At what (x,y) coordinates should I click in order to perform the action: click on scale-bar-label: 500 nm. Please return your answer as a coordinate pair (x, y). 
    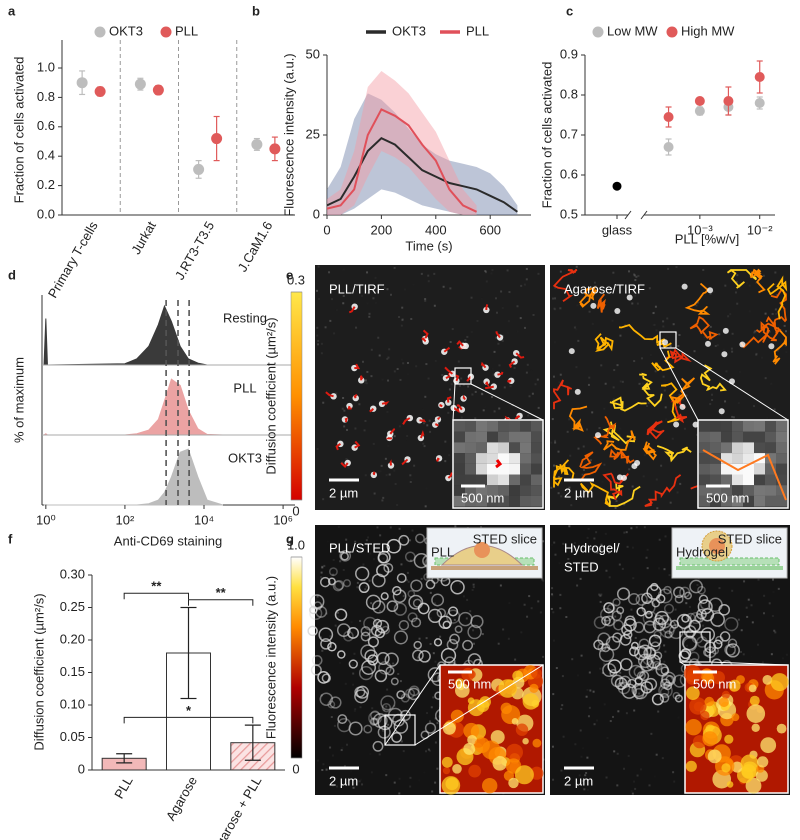
    Looking at the image, I should click on (727, 497).